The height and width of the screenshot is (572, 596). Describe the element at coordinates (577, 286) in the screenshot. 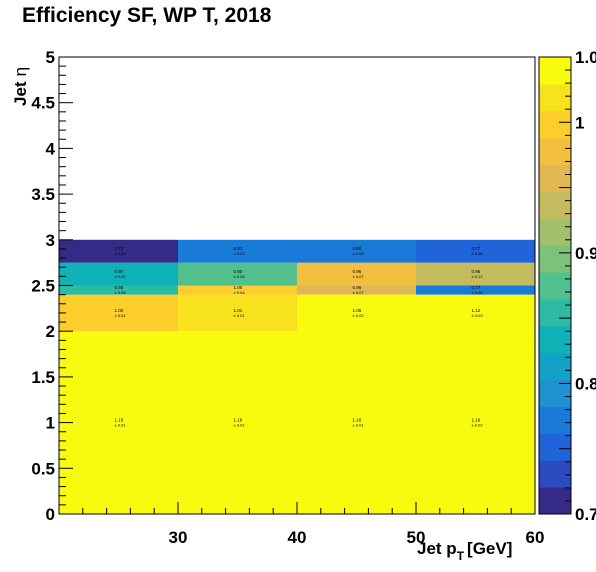

I see `colorbar-ticks: 0.7 0.8 0.9 1 1.0` at that location.